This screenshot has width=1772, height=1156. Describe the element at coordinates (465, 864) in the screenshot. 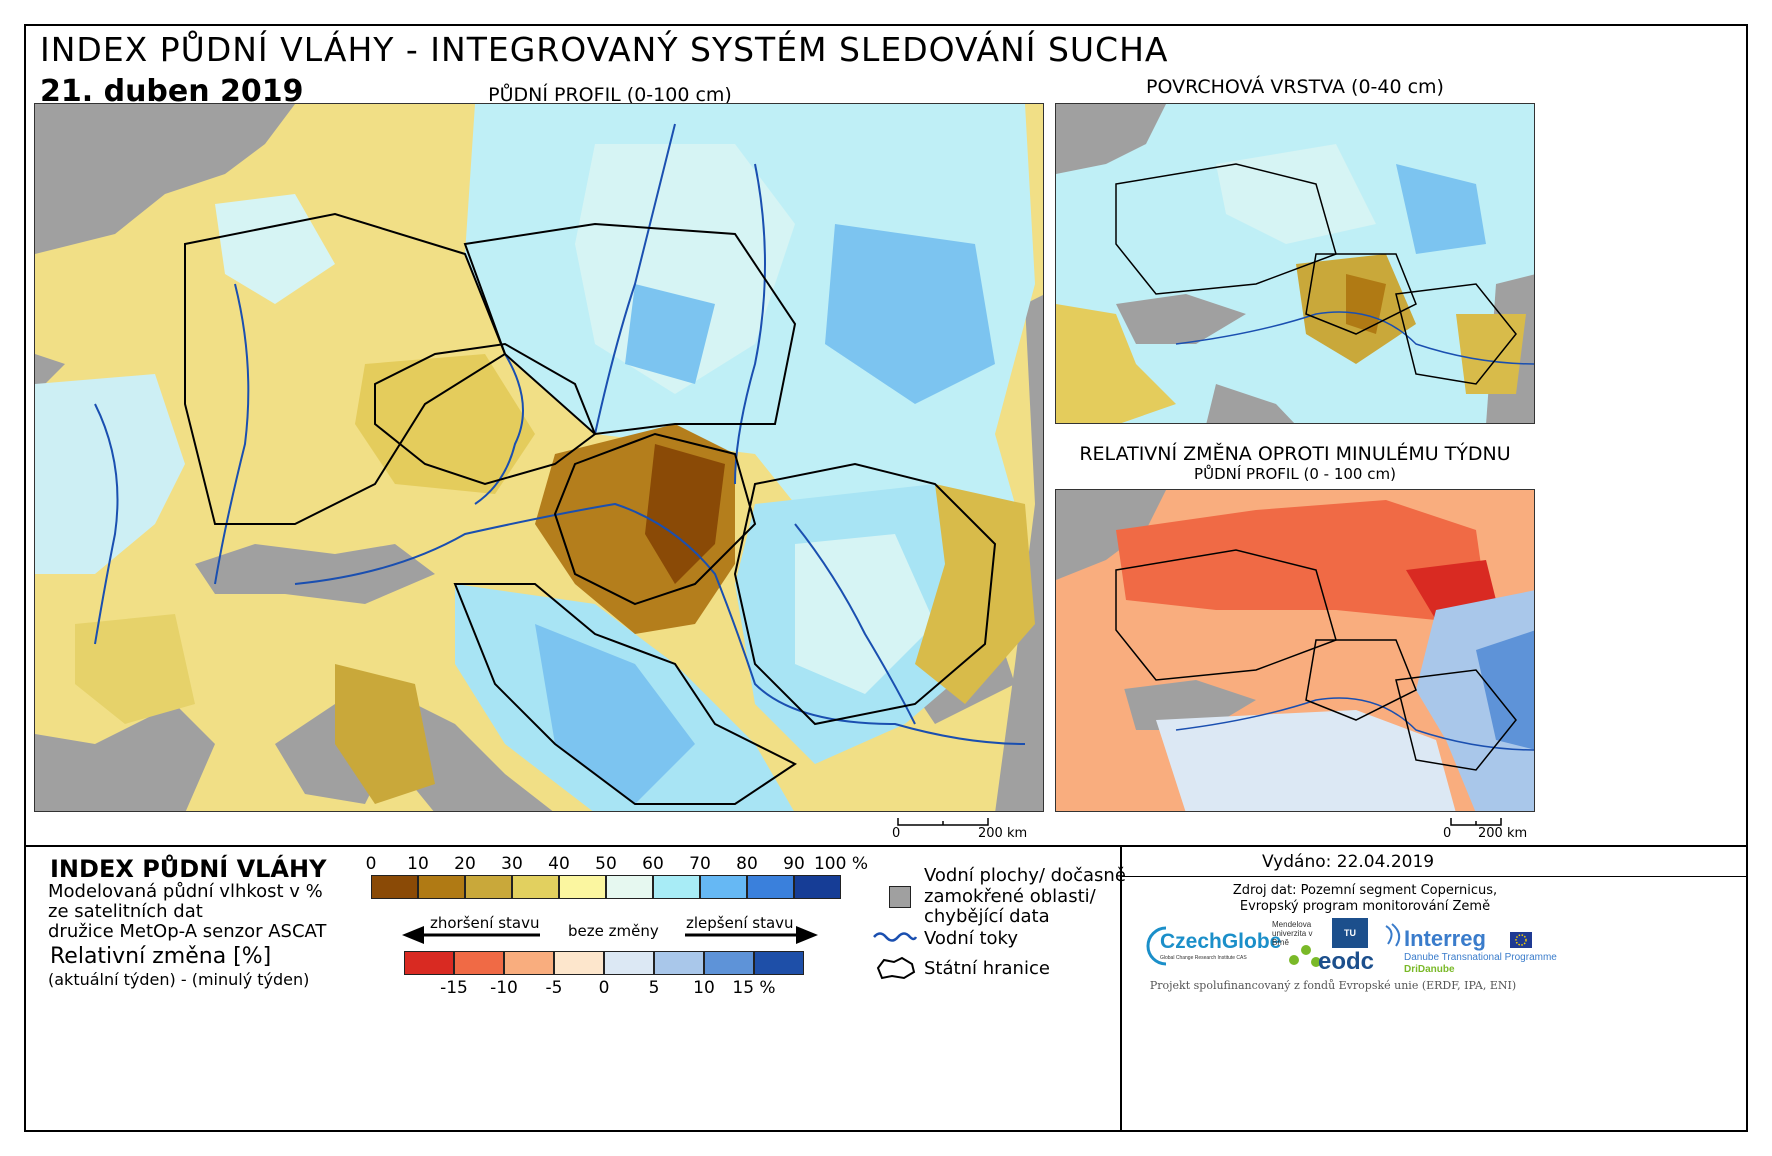

I see `index-ticks-label: 20` at that location.